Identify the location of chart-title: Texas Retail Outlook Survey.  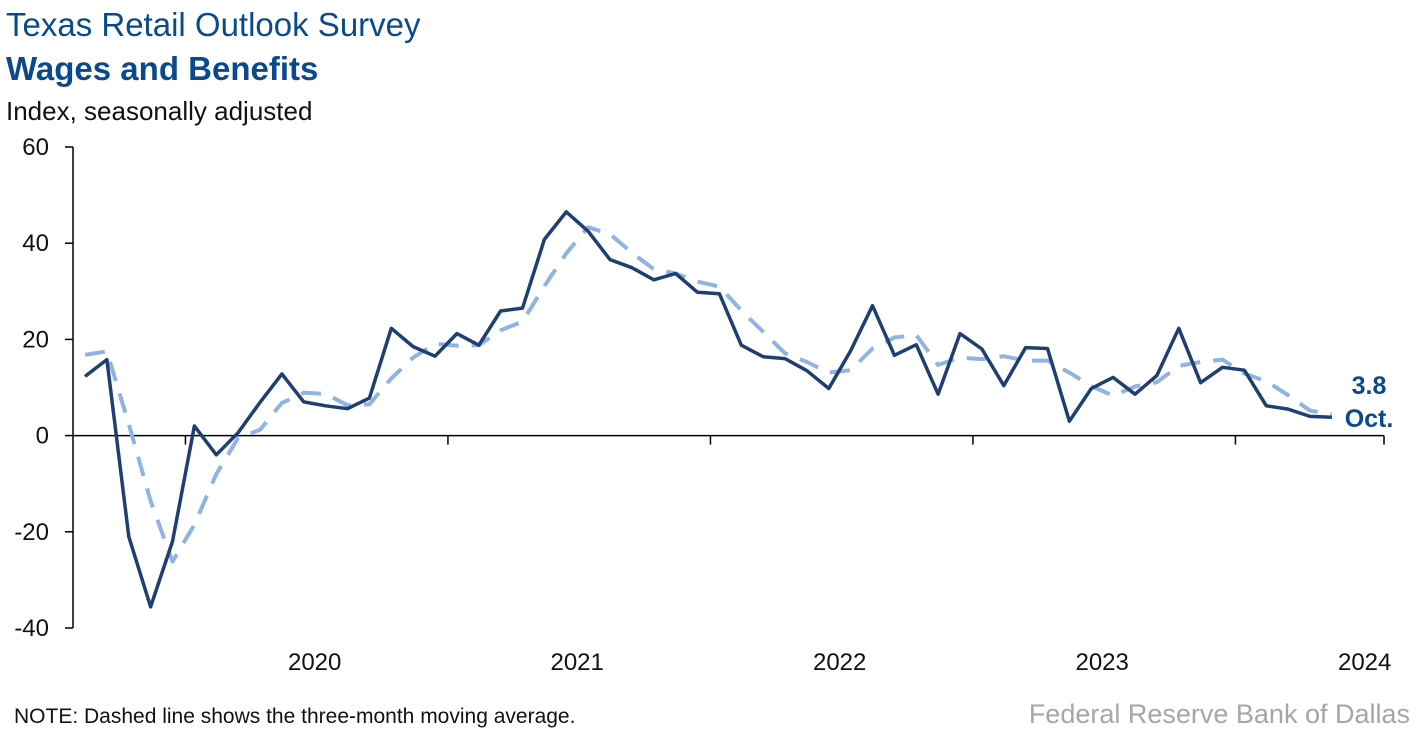
(213, 24).